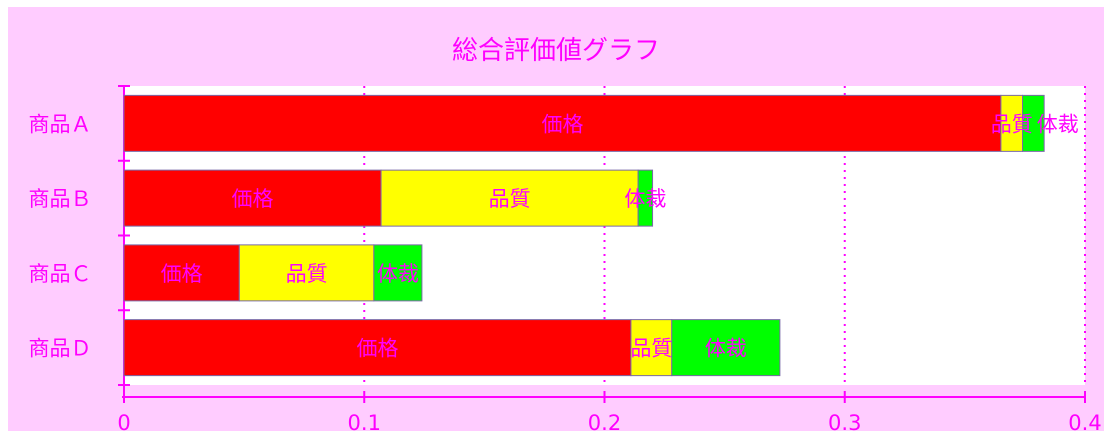 Image resolution: width=1112 pixels, height=437 pixels. Describe the element at coordinates (604, 423) in the screenshot. I see `x-tick-label: 0.2` at that location.